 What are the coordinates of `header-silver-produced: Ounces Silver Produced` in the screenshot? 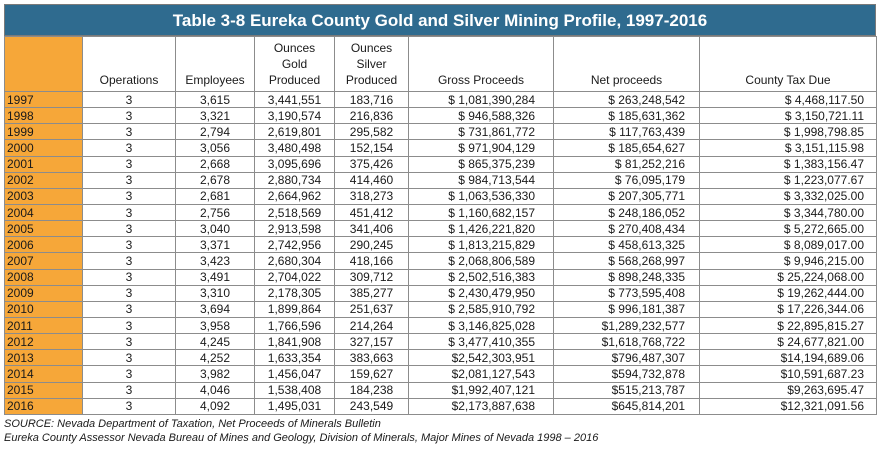 It's located at (371, 64).